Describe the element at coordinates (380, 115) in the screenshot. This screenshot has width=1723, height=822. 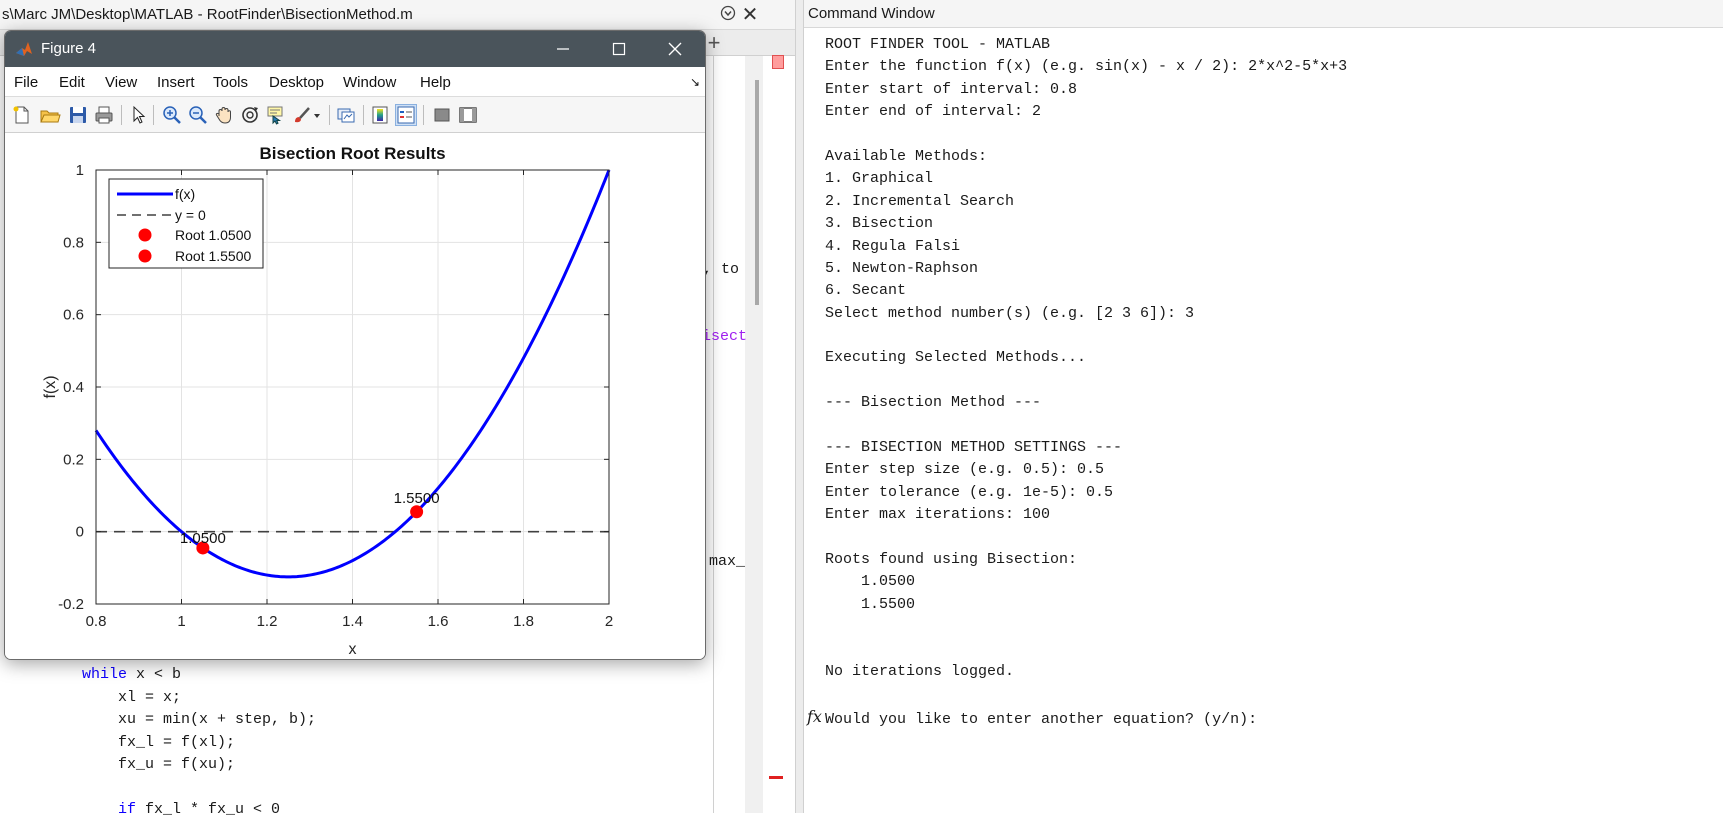
I see `colorbar-icon` at that location.